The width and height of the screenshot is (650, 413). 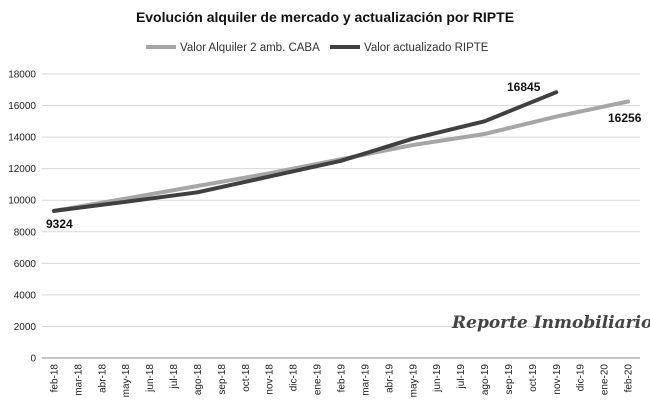 I want to click on data-label-ripte-end: 16845, so click(x=524, y=87).